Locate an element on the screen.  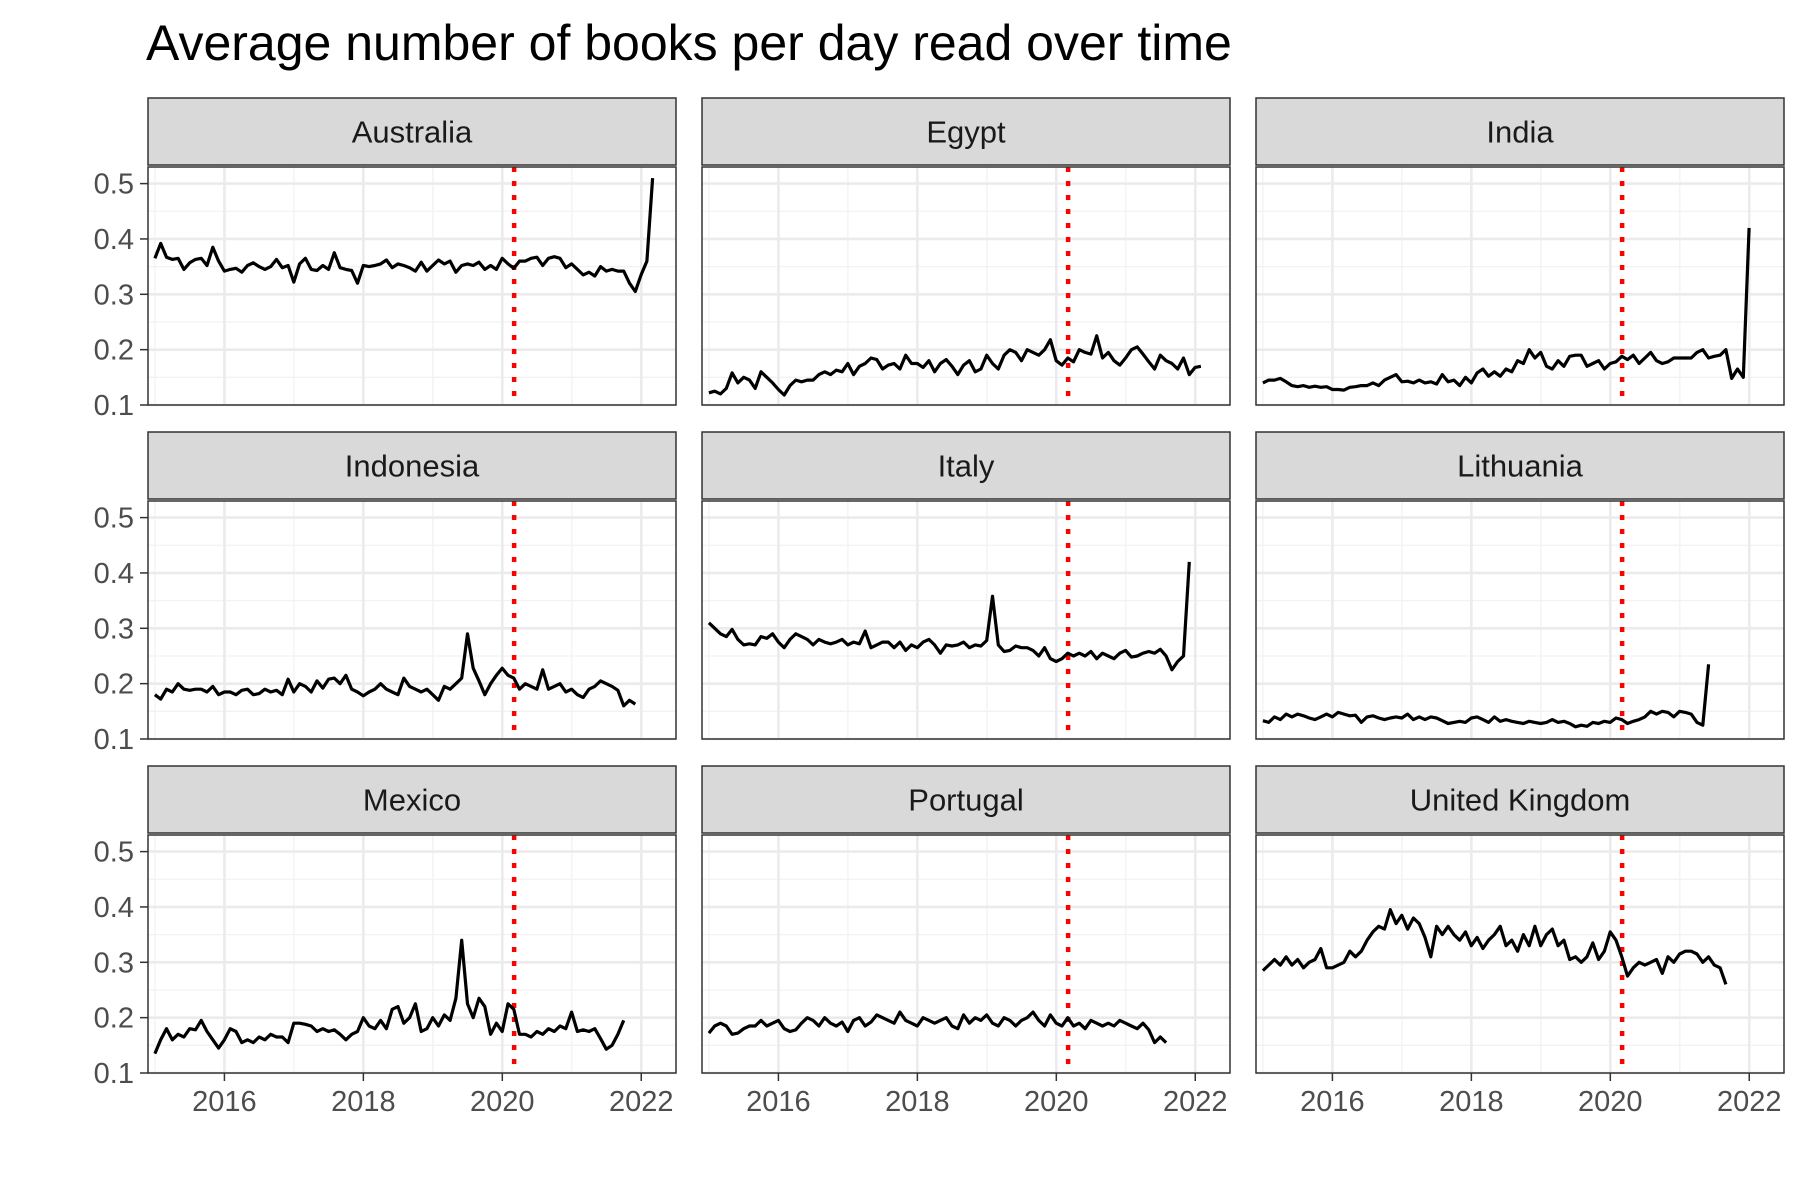
facet-strip-label: Egypt is located at coordinates (966, 132).